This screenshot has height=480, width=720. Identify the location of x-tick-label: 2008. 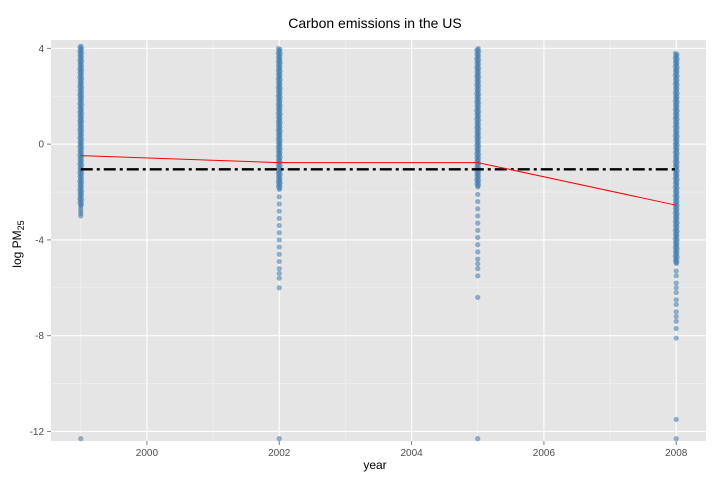
(676, 453).